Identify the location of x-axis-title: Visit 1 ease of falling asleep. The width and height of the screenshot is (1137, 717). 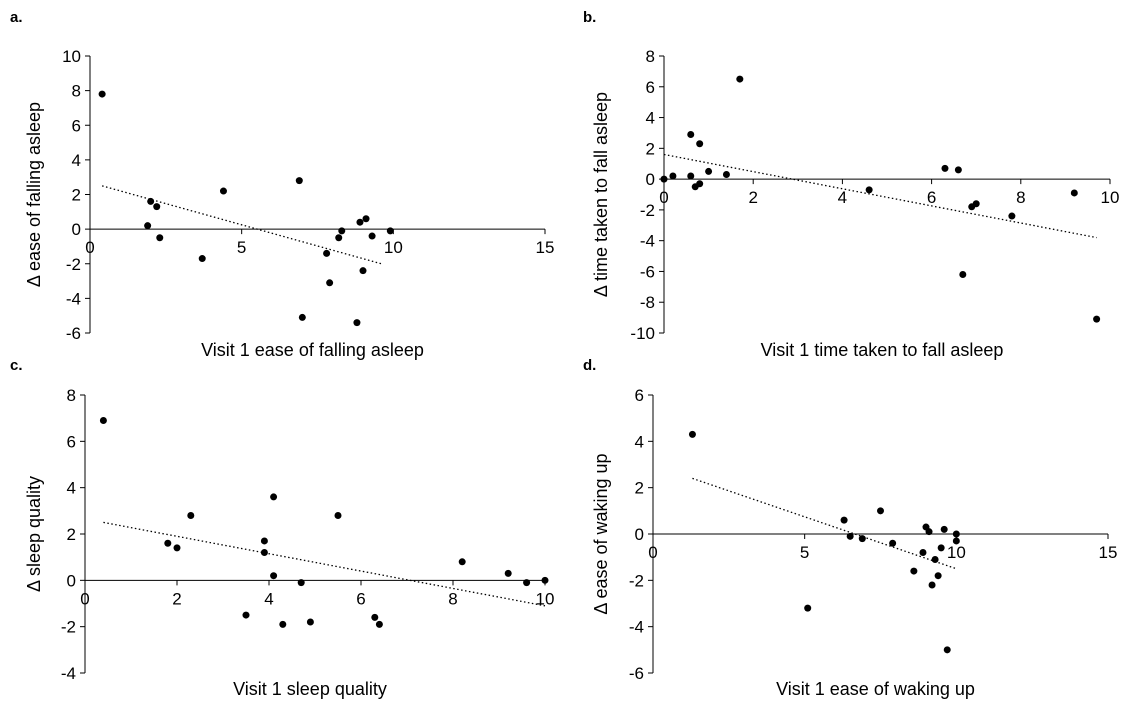
(312, 350).